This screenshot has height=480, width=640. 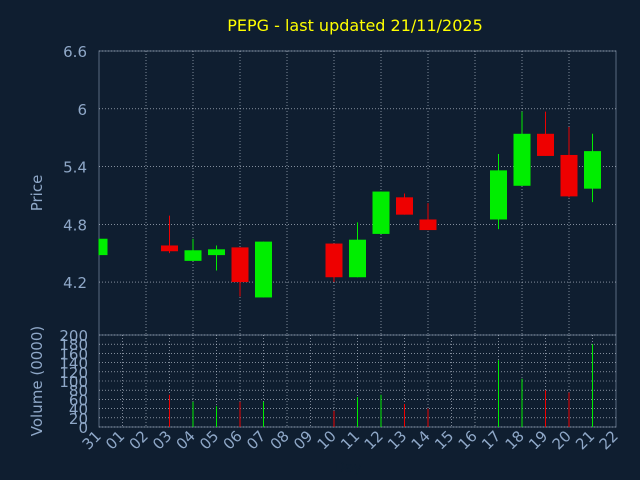 What do you see at coordinates (515, 440) in the screenshot?
I see `x-tick-label: 18` at bounding box center [515, 440].